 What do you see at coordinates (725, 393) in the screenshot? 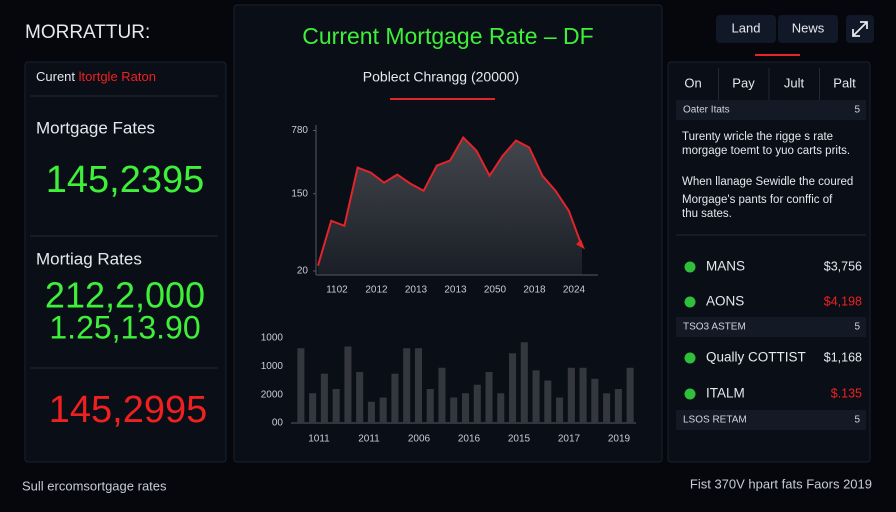
I see `item-name: ITALM` at bounding box center [725, 393].